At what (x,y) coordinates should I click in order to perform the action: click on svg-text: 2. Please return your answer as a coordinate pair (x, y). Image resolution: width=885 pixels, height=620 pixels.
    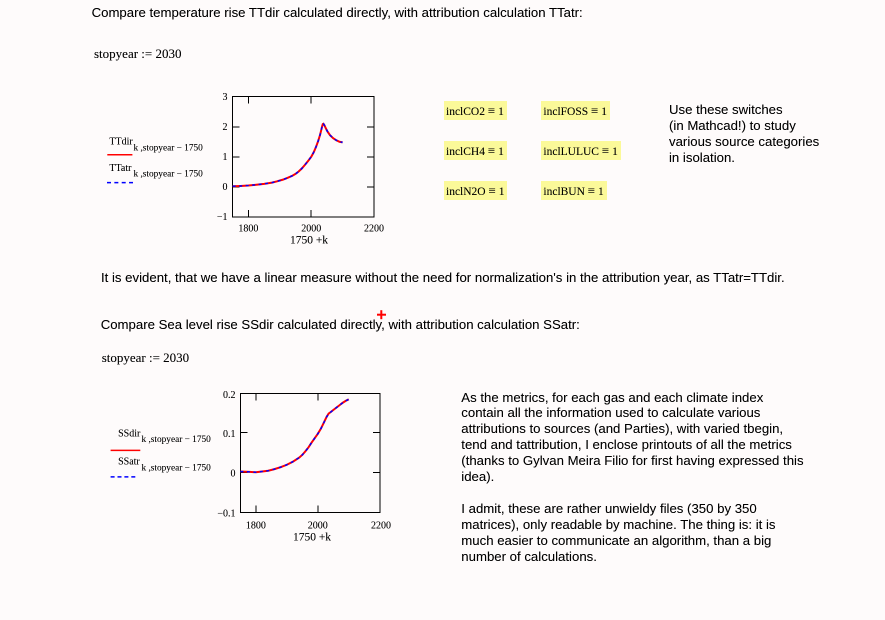
    Looking at the image, I should click on (225, 127).